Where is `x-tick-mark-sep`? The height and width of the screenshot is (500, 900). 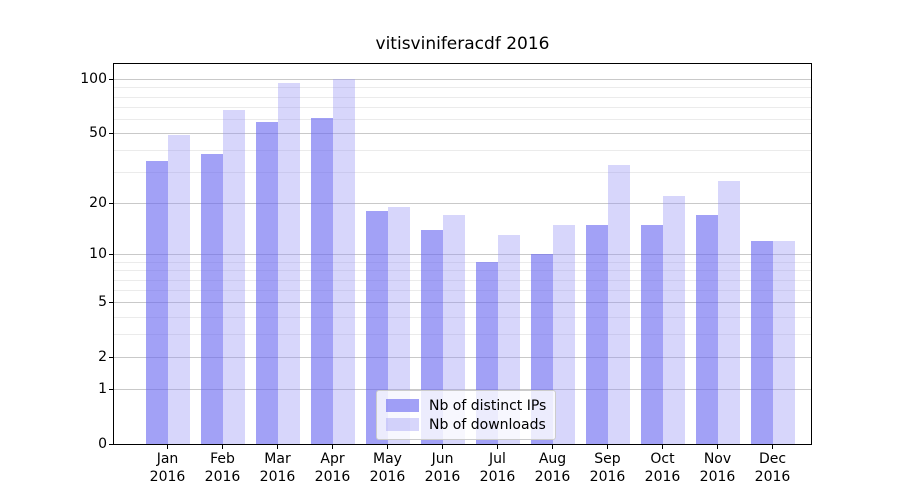
x-tick-mark-sep is located at coordinates (608, 446).